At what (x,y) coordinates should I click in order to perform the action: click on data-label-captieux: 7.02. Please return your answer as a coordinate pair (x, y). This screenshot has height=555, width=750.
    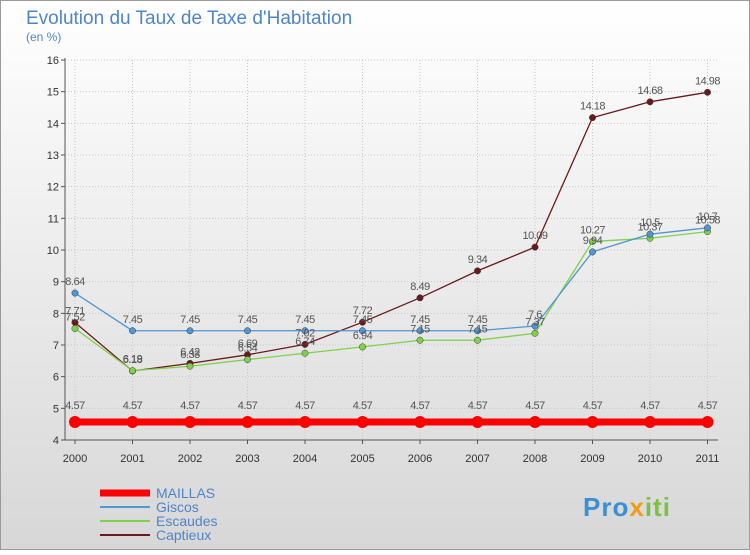
    Looking at the image, I should click on (305, 333).